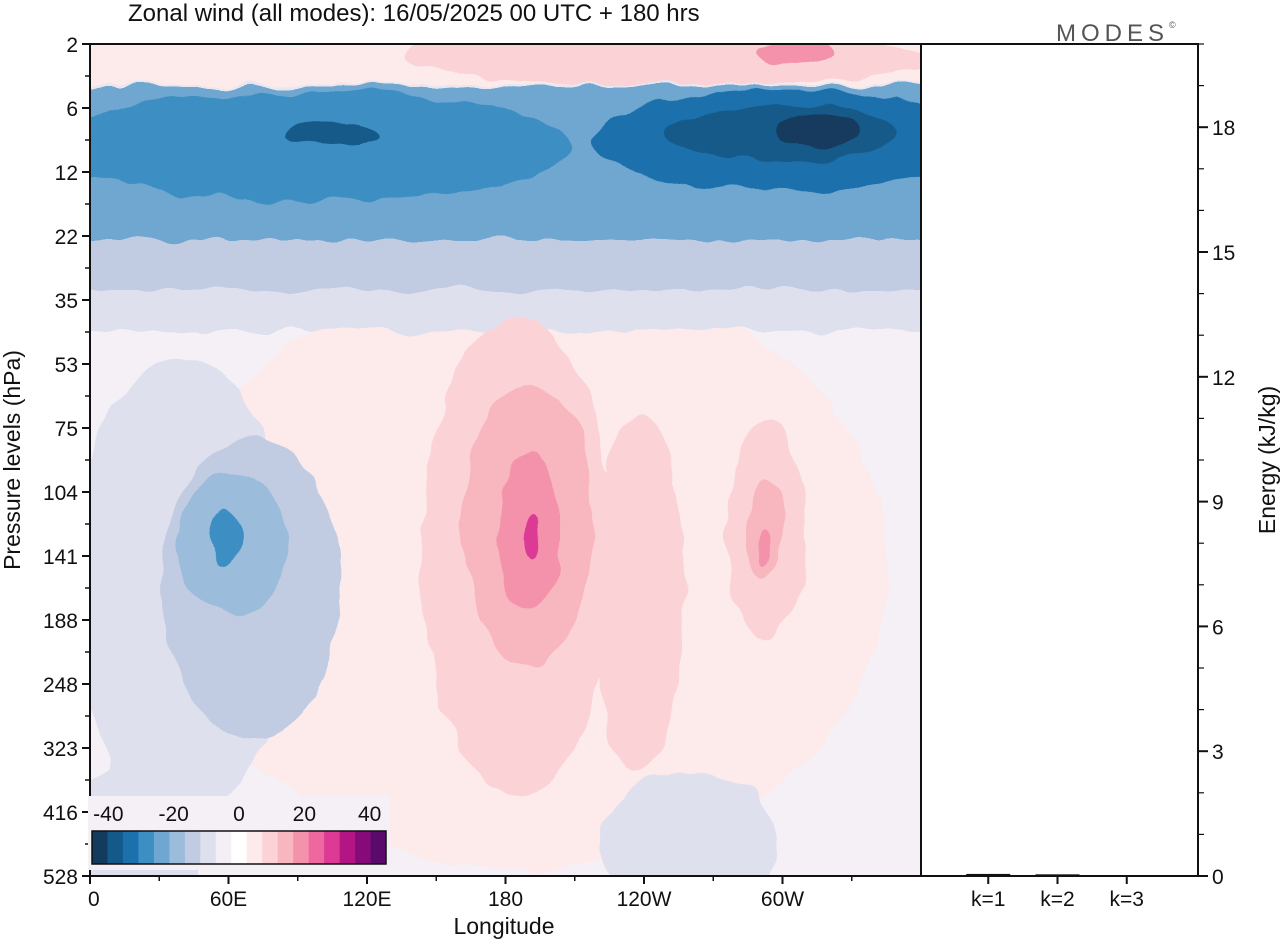 The image size is (1280, 942). Describe the element at coordinates (66, 429) in the screenshot. I see `y-tick-label: 75` at that location.